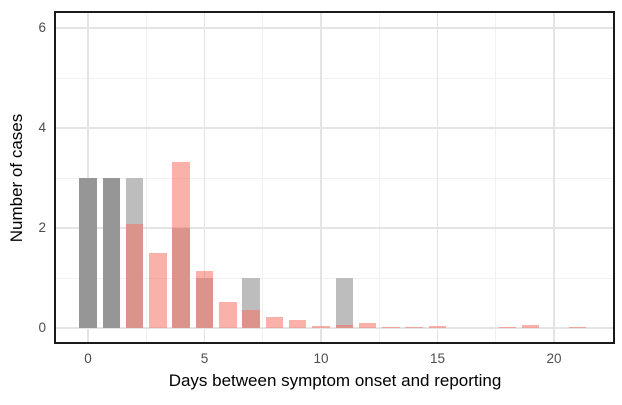 The width and height of the screenshot is (622, 405). Describe the element at coordinates (16, 178) in the screenshot. I see `y-axis-title: Number of cases` at that location.